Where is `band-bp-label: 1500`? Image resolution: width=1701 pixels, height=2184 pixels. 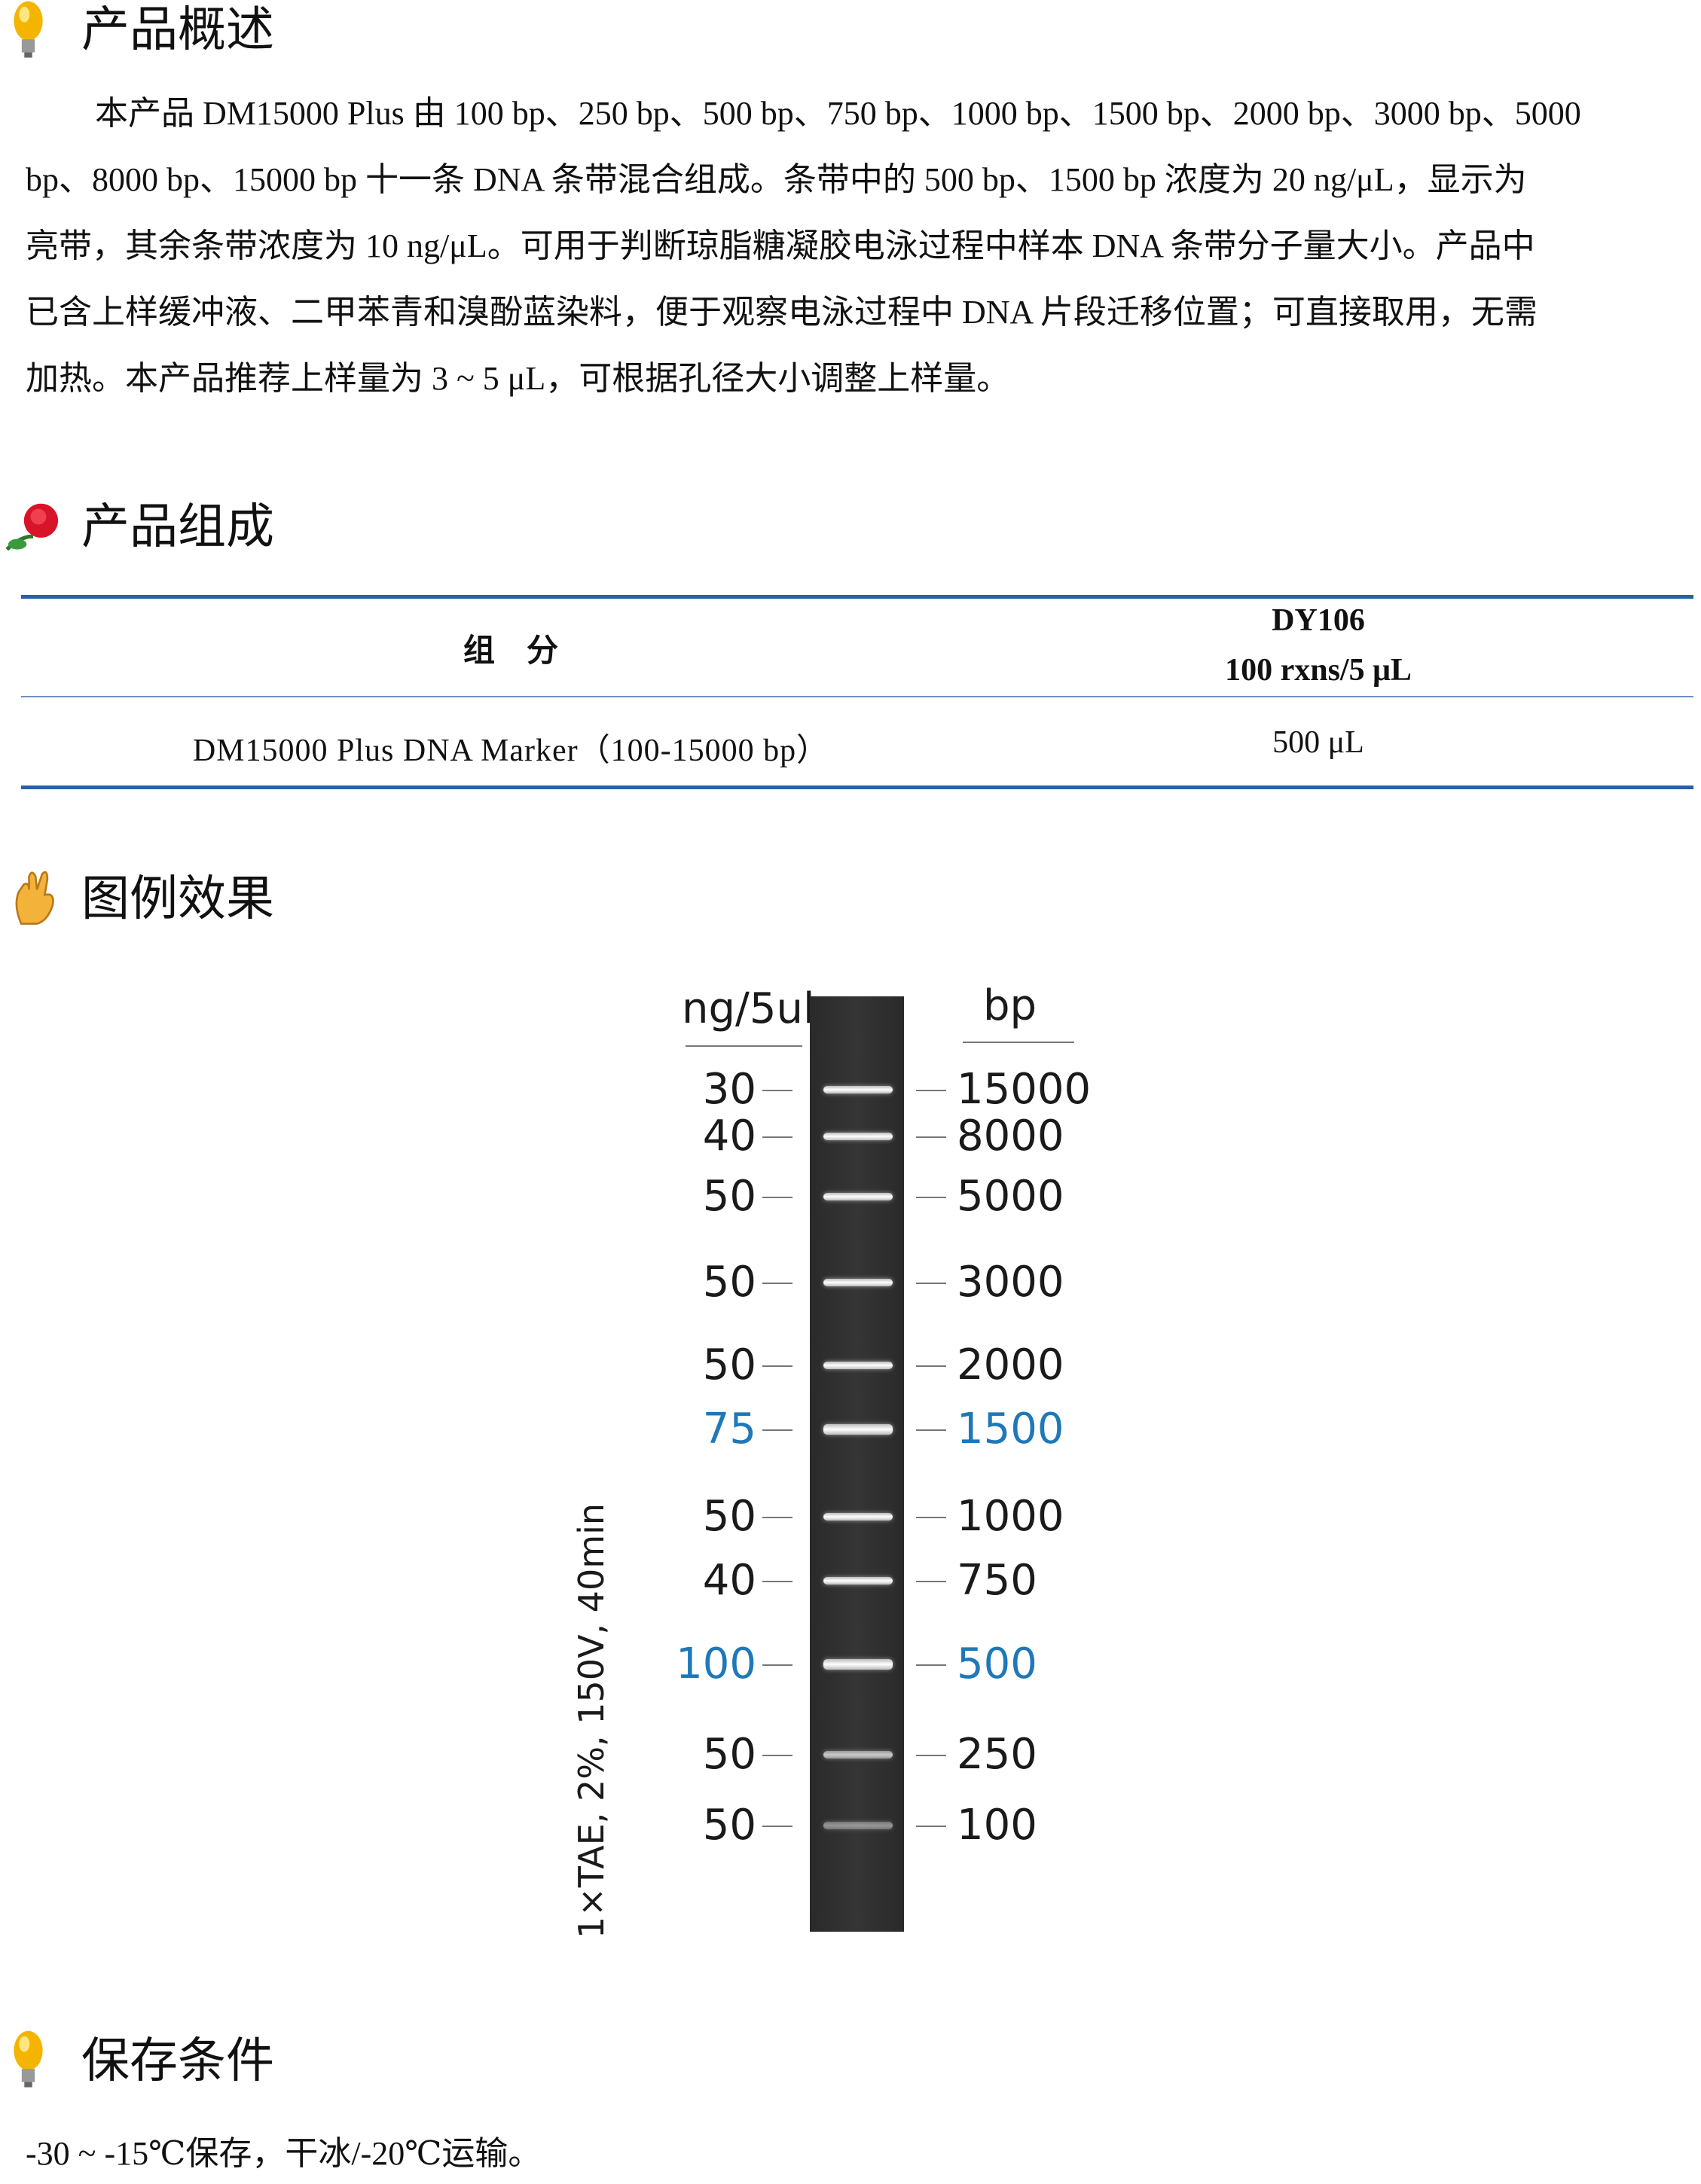
band-bp-label: 1500 is located at coordinates (1010, 1429).